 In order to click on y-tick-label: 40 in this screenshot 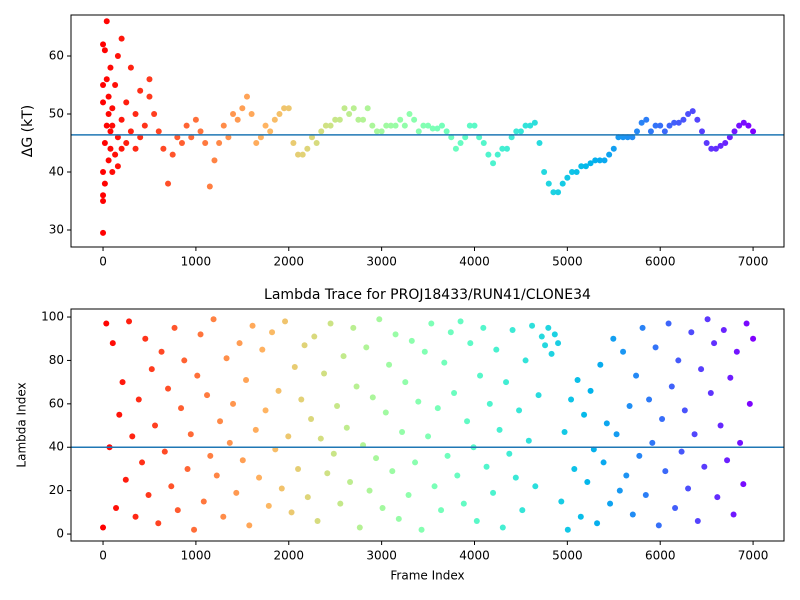, I will do `click(56, 447)`.